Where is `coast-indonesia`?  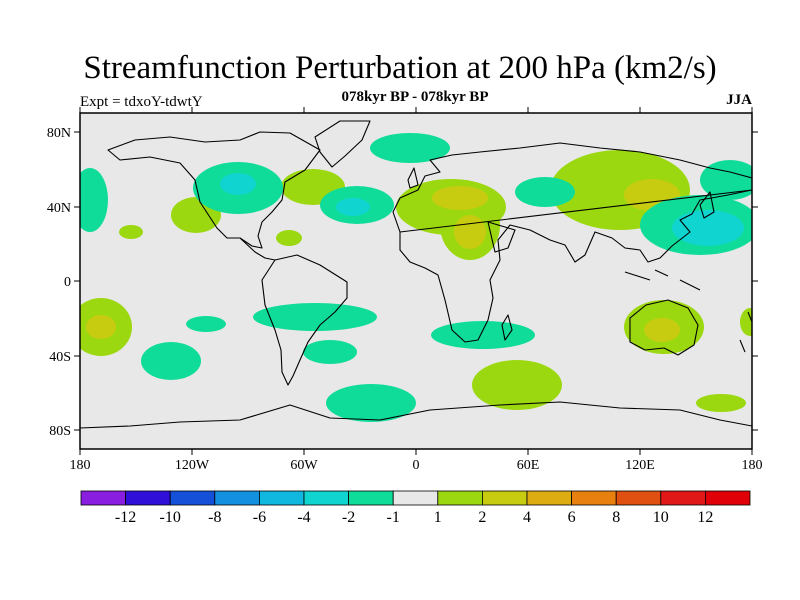
coast-indonesia is located at coordinates (662, 280).